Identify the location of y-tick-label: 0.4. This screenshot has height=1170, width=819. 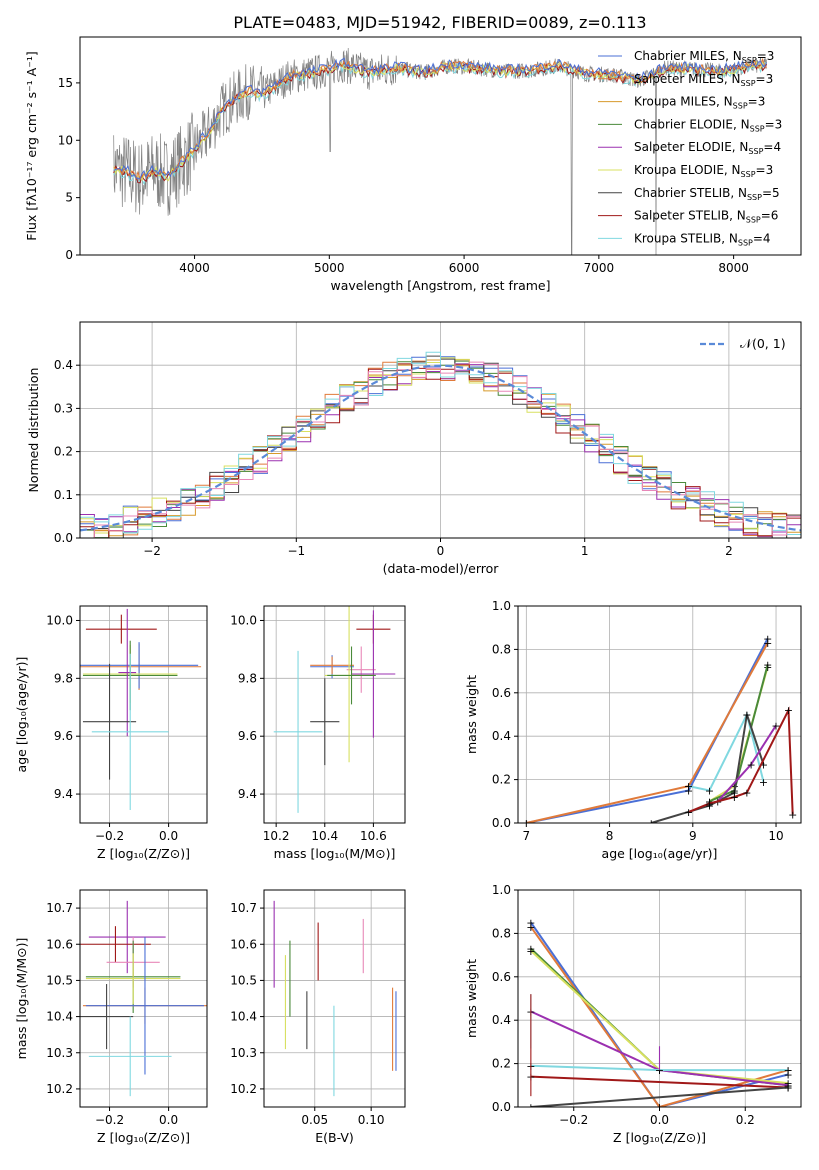
(501, 1020).